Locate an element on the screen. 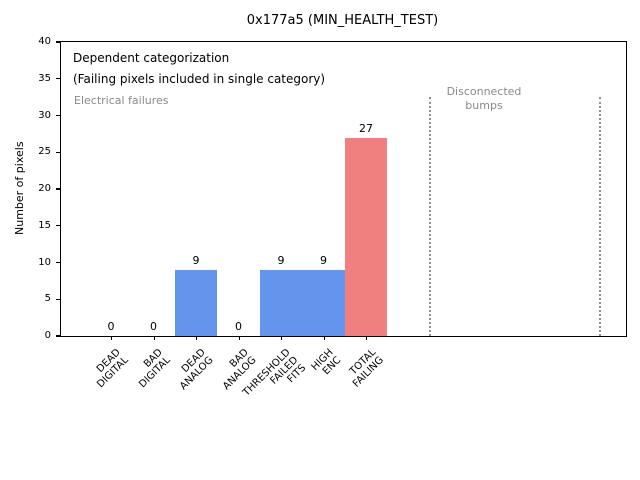 The width and height of the screenshot is (640, 480). y-tick-label: 10 is located at coordinates (44, 262).